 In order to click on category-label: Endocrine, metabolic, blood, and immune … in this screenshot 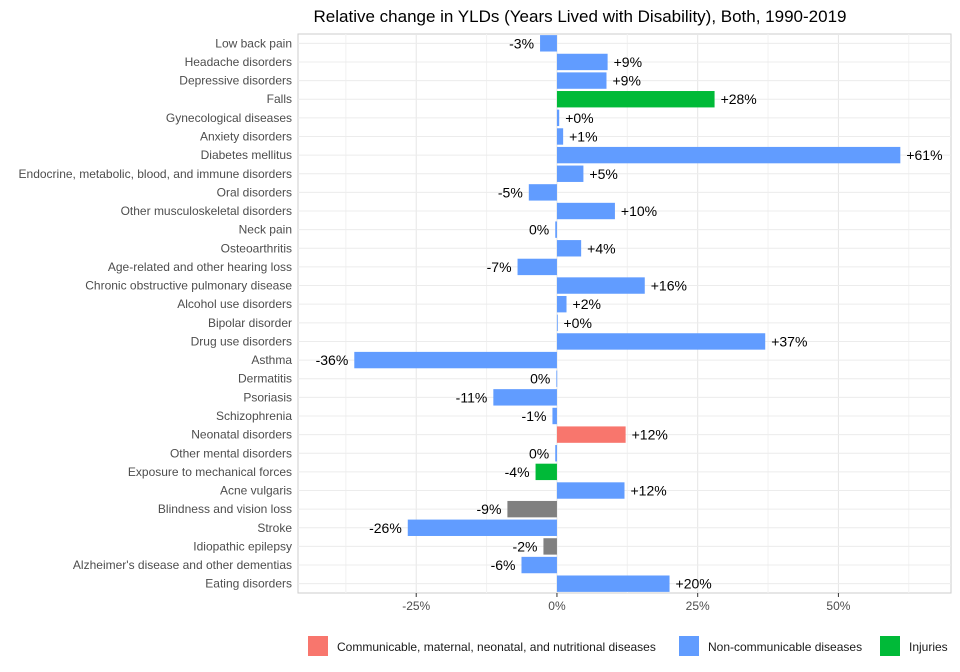, I will do `click(155, 174)`.